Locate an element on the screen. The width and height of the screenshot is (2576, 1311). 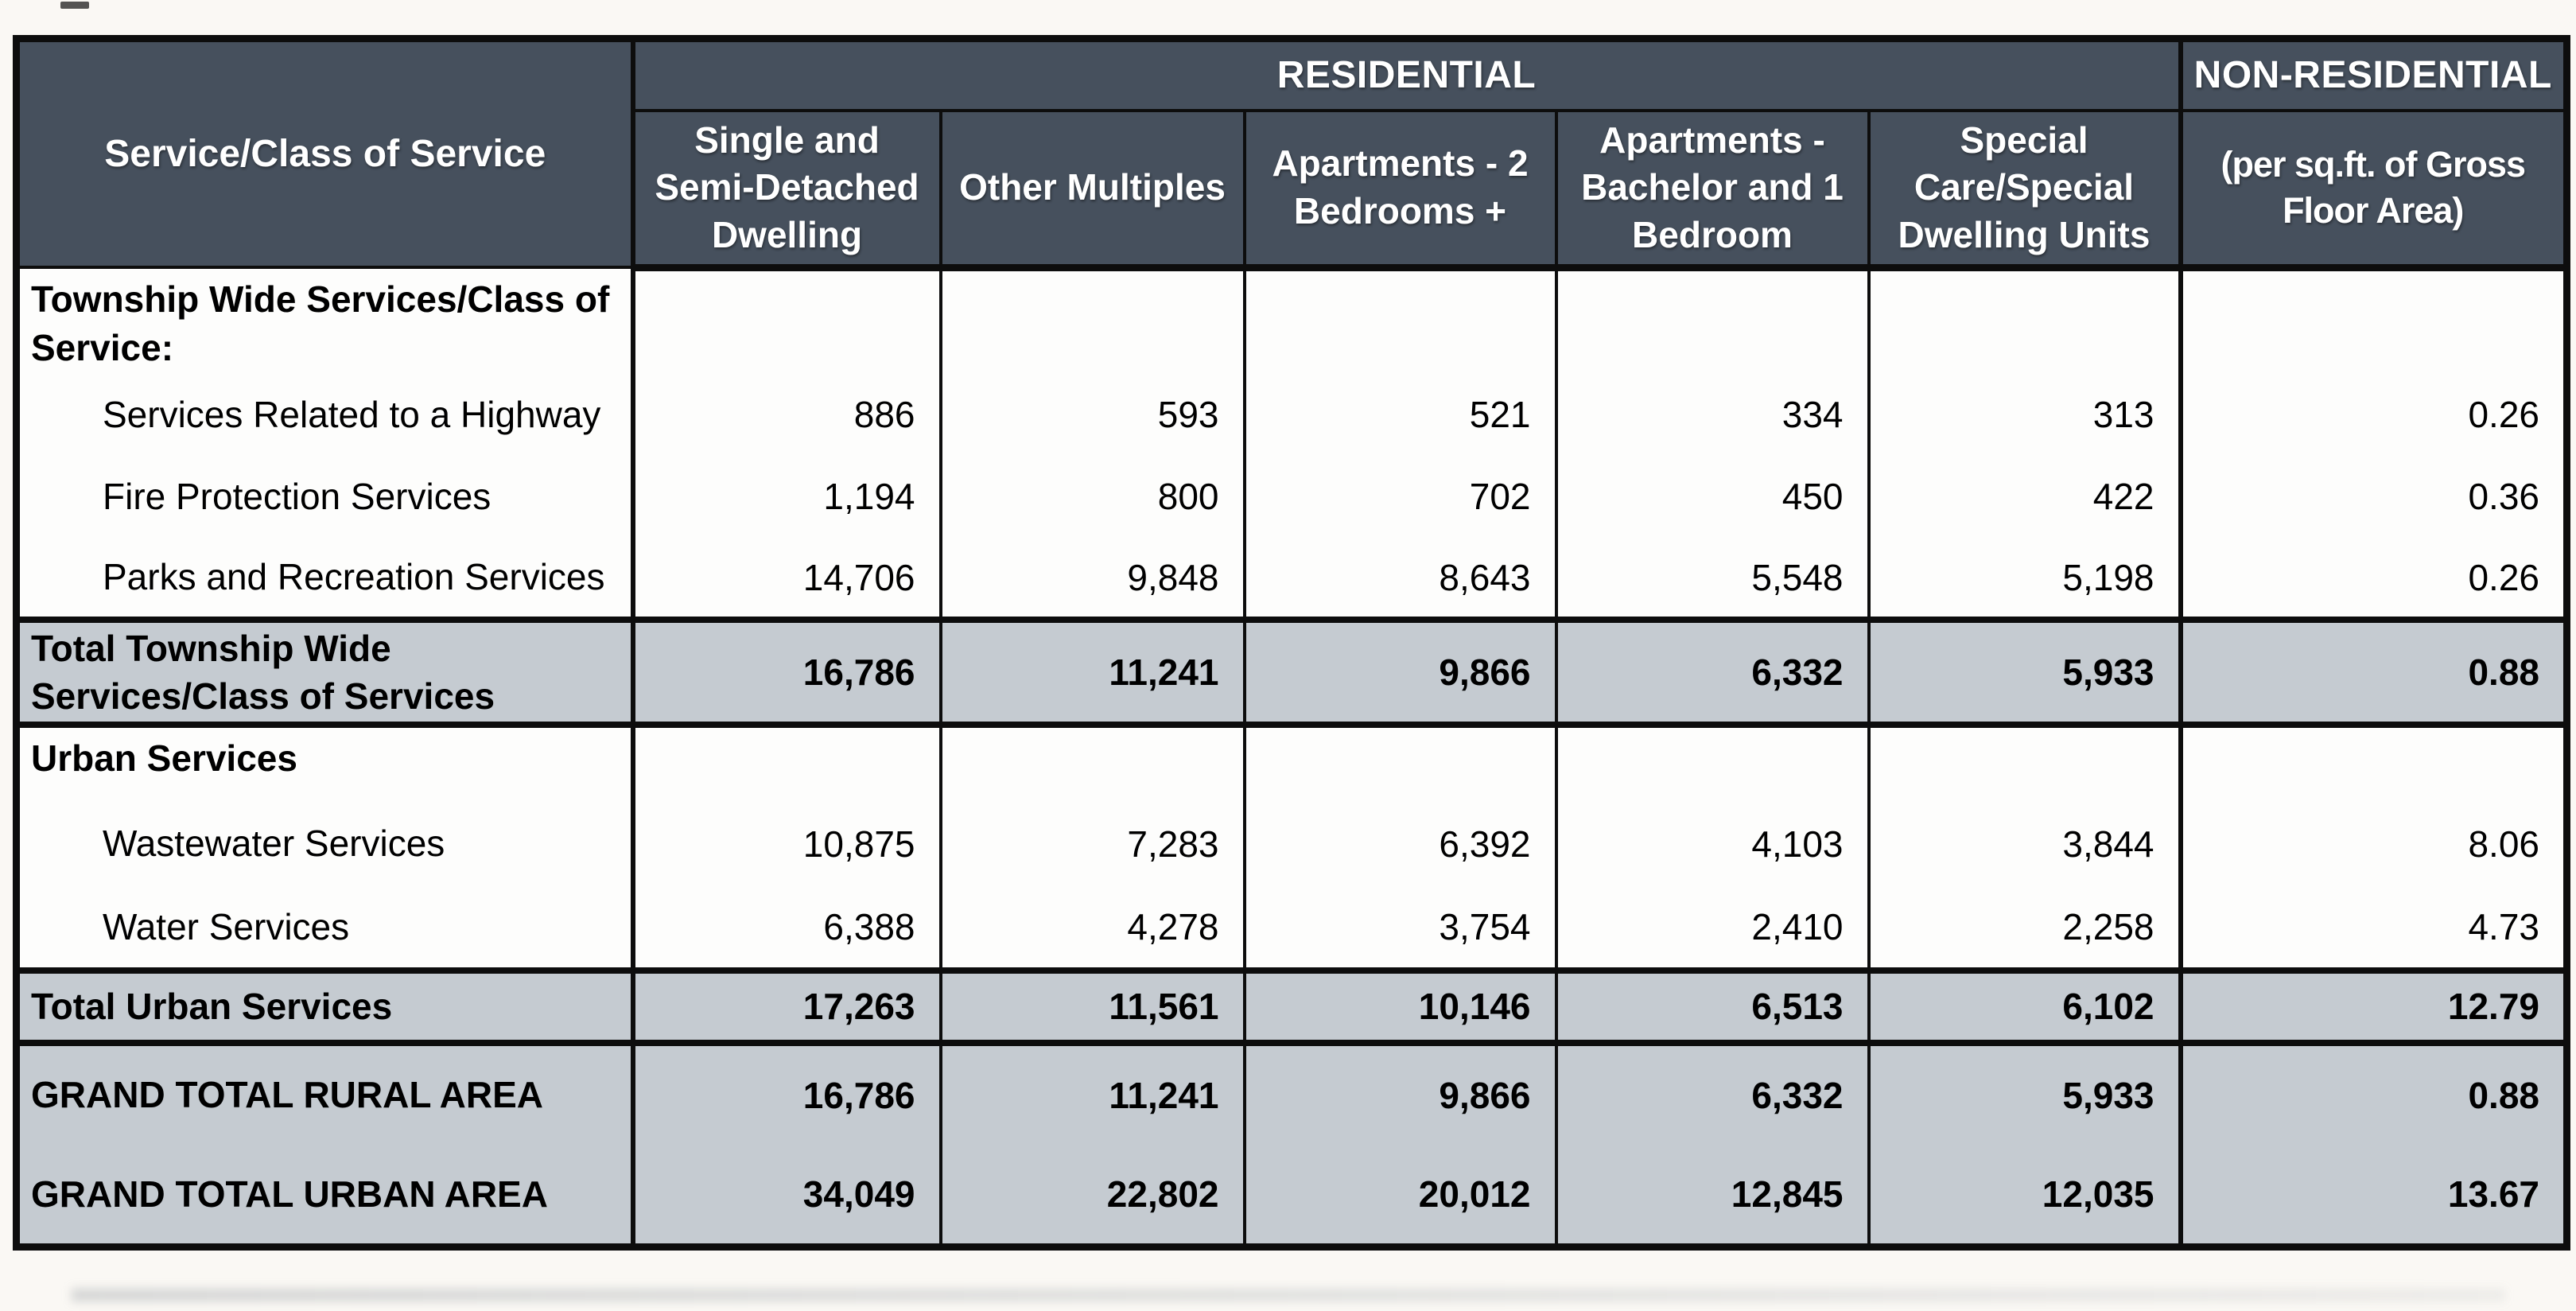
row-label-cell: Wastewater Services is located at coordinates (325, 843).